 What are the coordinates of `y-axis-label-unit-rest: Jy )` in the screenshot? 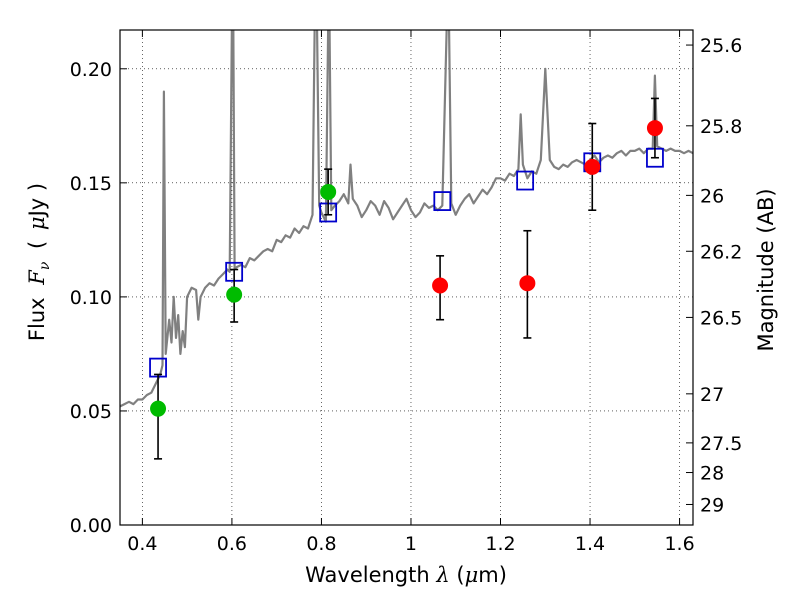 It's located at (37, 201).